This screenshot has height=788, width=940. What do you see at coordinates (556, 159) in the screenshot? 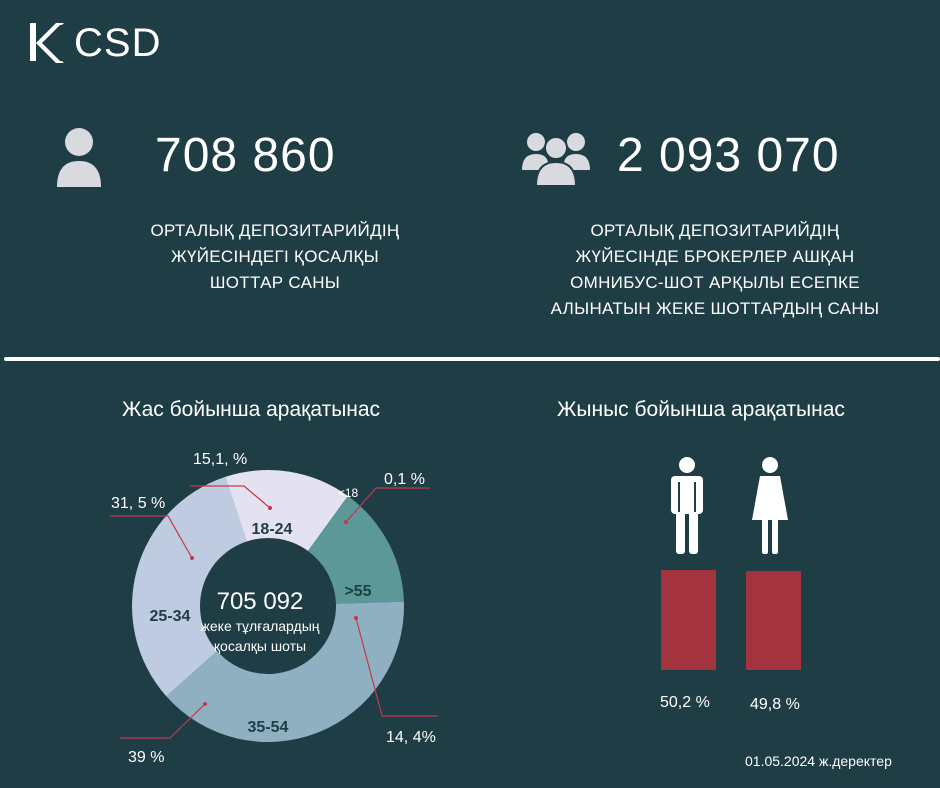
I see `group-icon` at bounding box center [556, 159].